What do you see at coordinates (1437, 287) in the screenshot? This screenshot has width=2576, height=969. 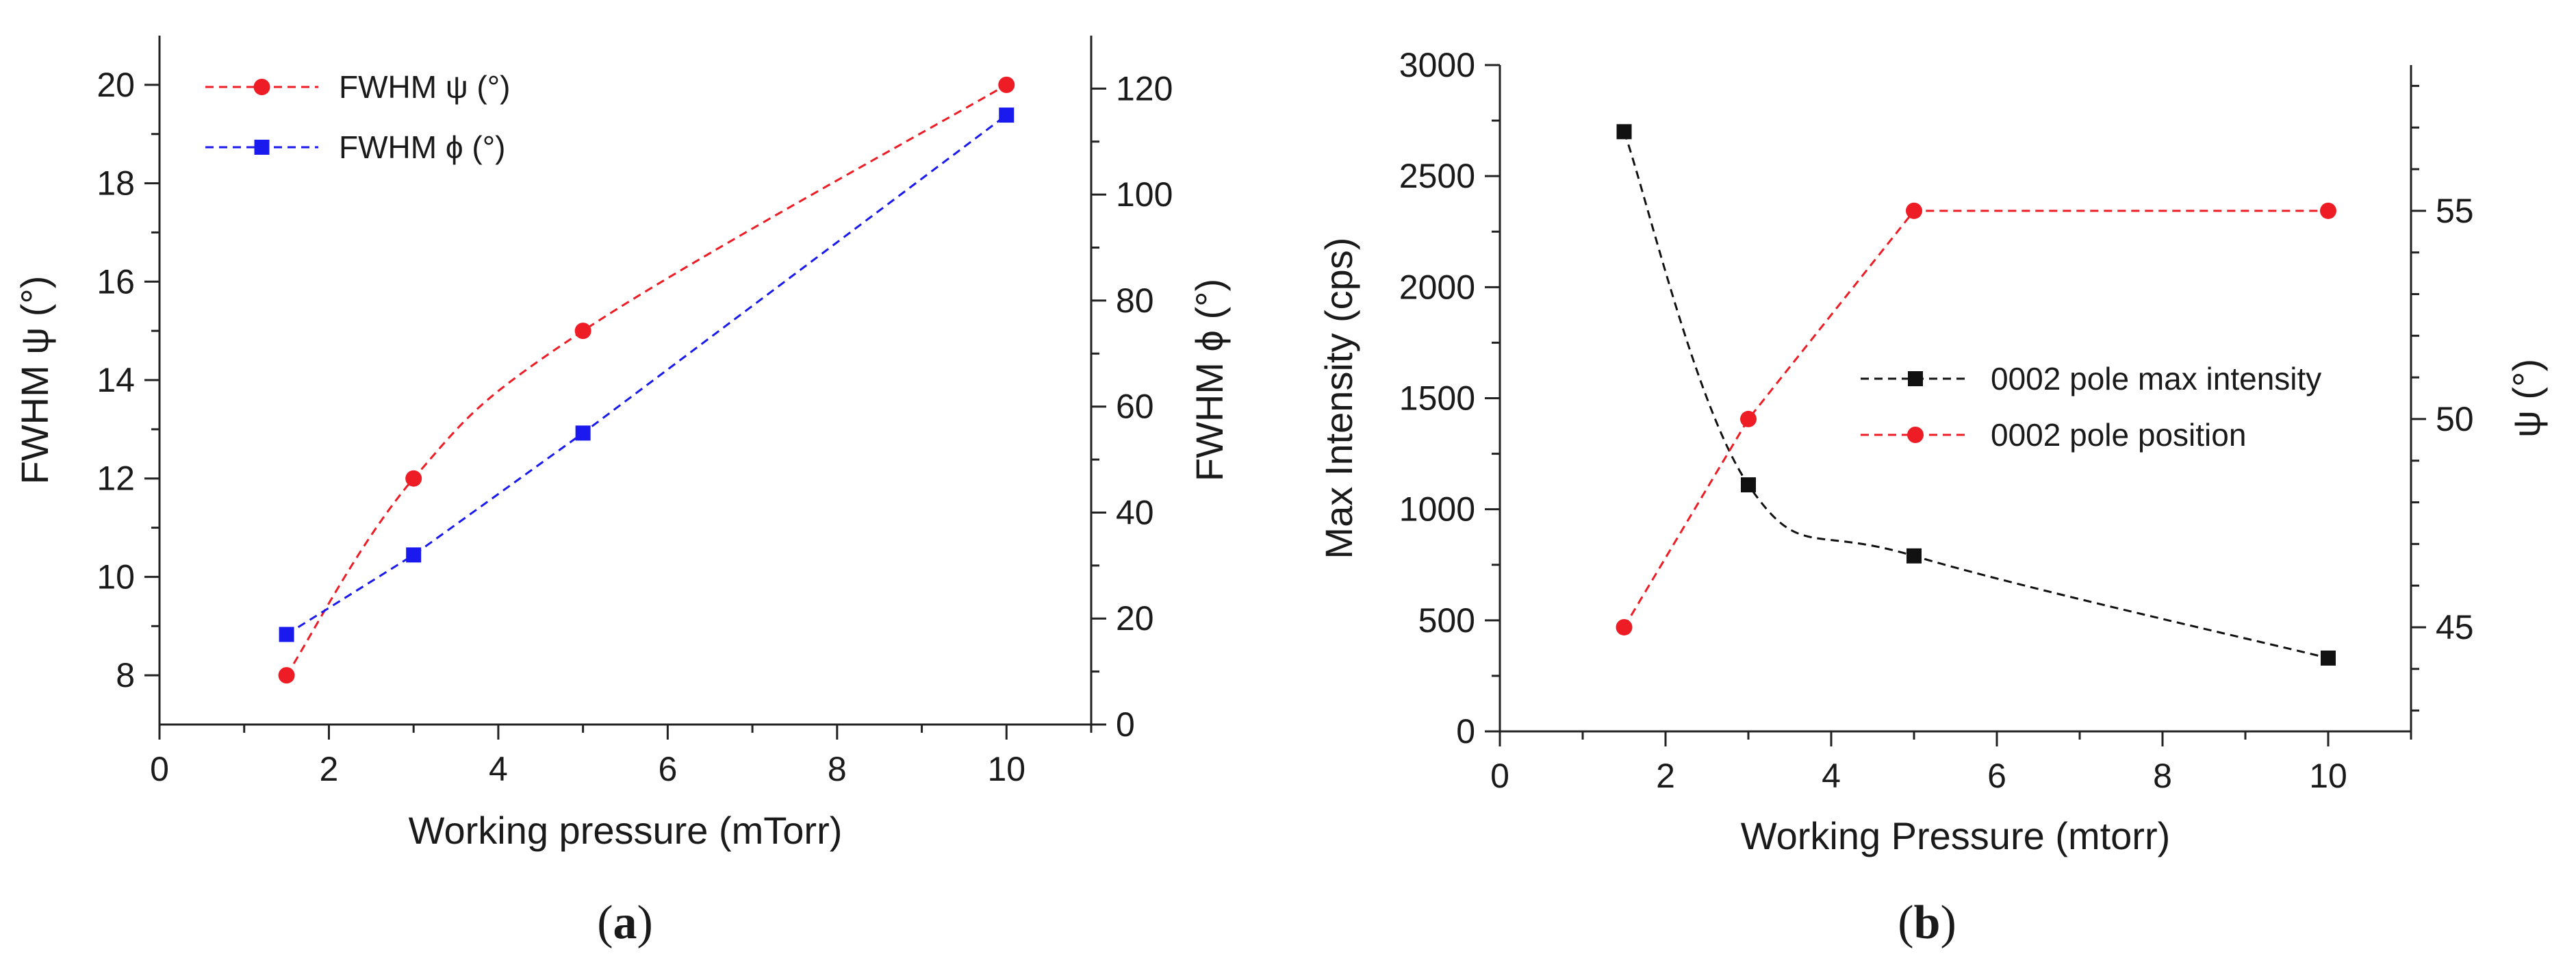 I see `chart-b-y-tick-label: 2000` at bounding box center [1437, 287].